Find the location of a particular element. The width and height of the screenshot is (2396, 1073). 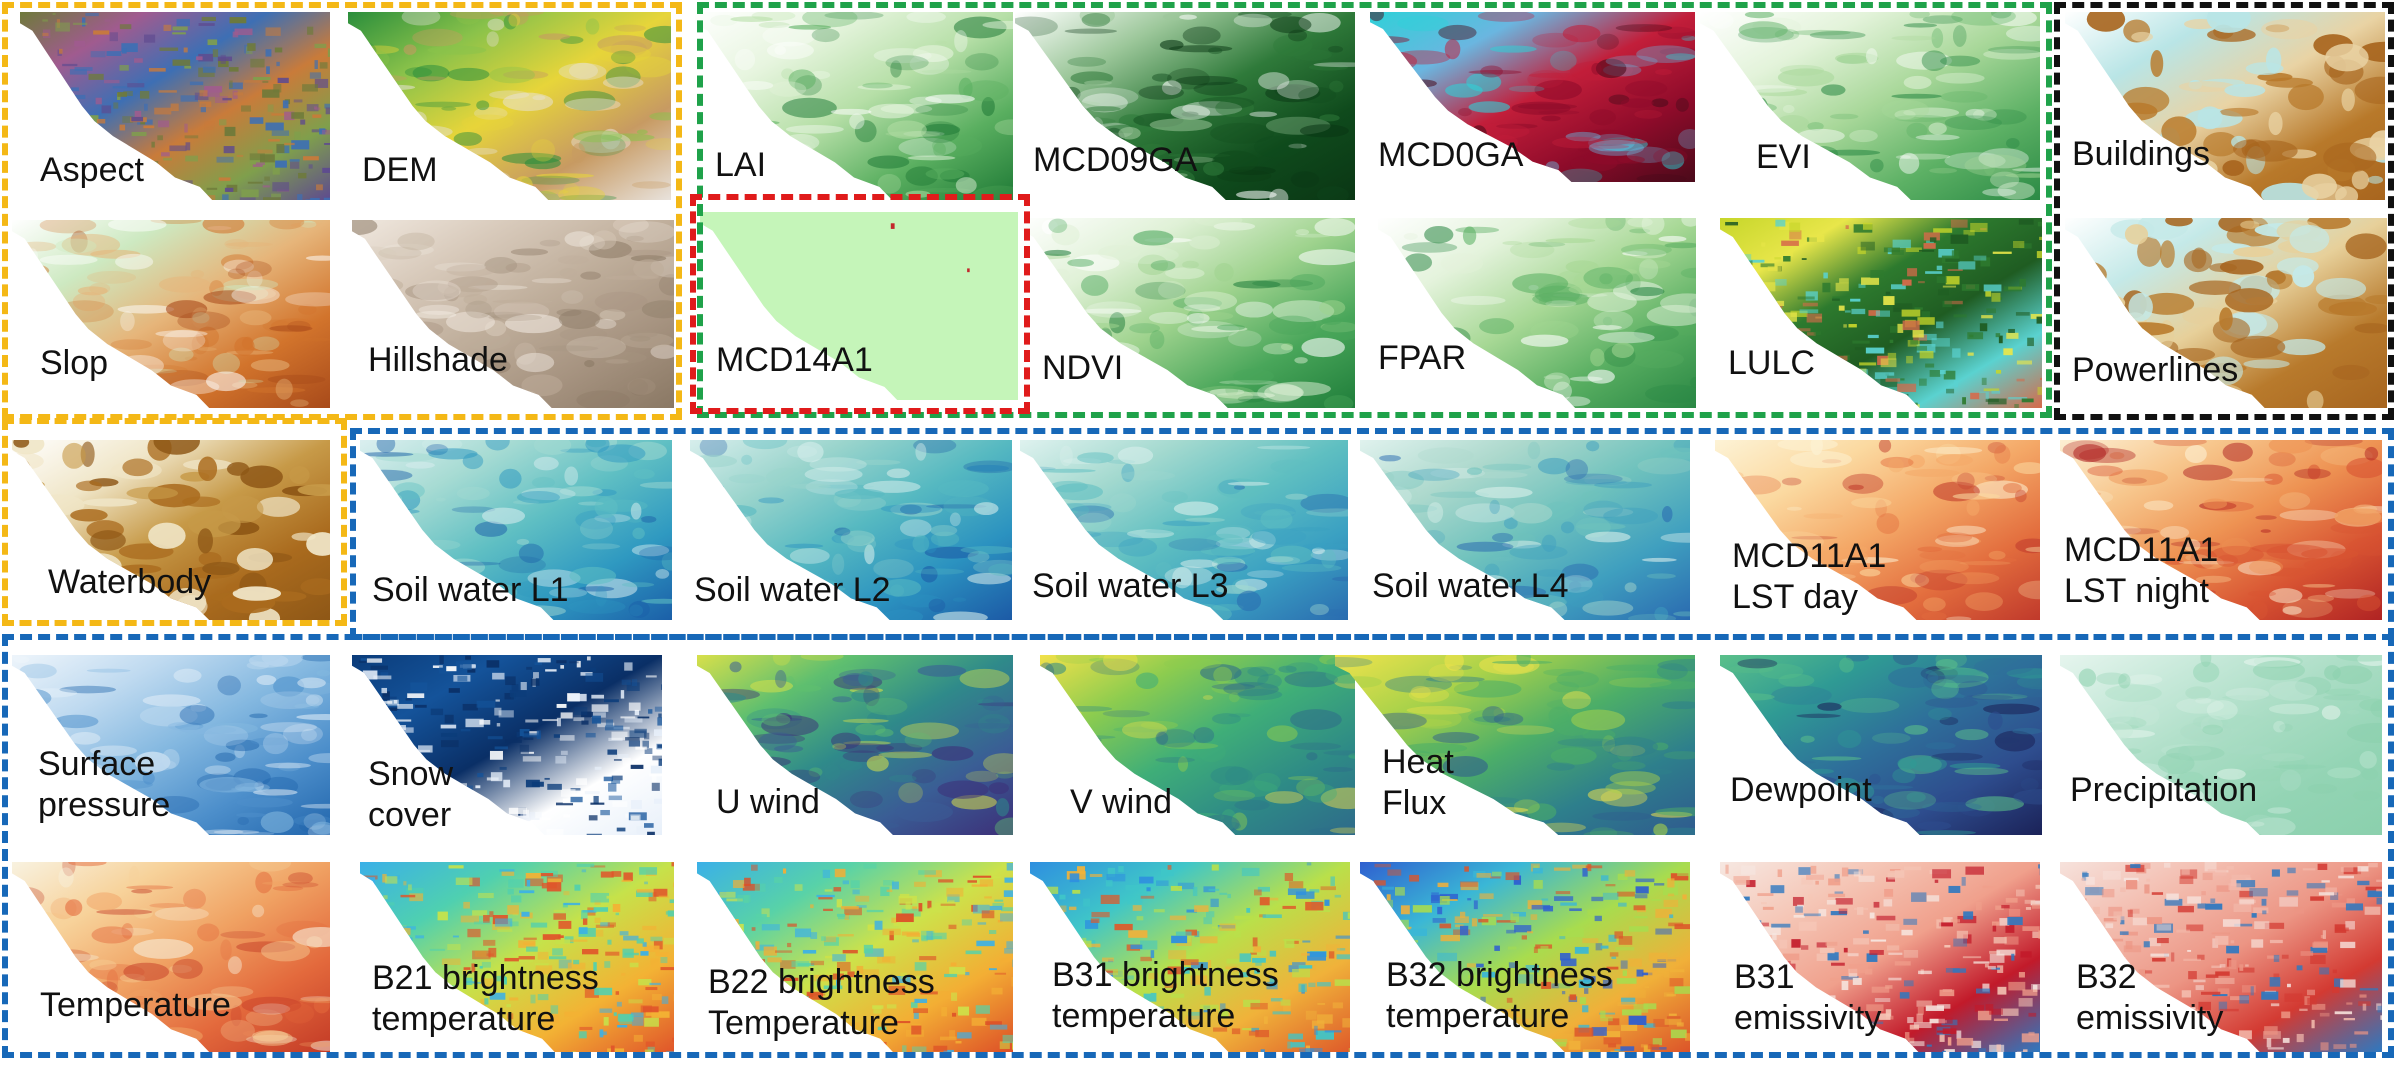

map-tile-b32e is located at coordinates (2221, 957).